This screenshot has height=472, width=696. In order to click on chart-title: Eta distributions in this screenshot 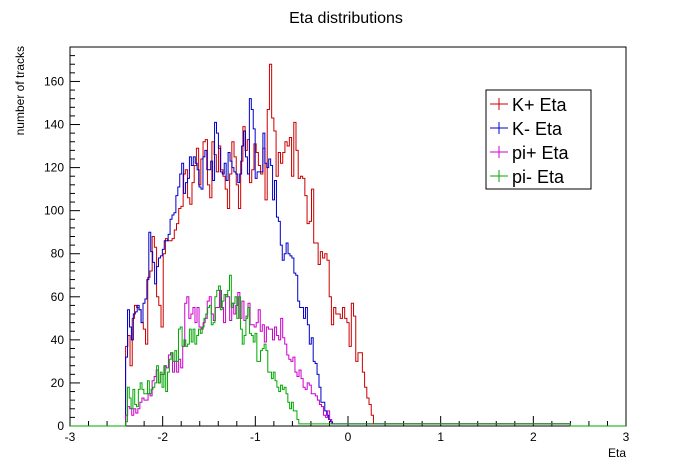, I will do `click(346, 18)`.